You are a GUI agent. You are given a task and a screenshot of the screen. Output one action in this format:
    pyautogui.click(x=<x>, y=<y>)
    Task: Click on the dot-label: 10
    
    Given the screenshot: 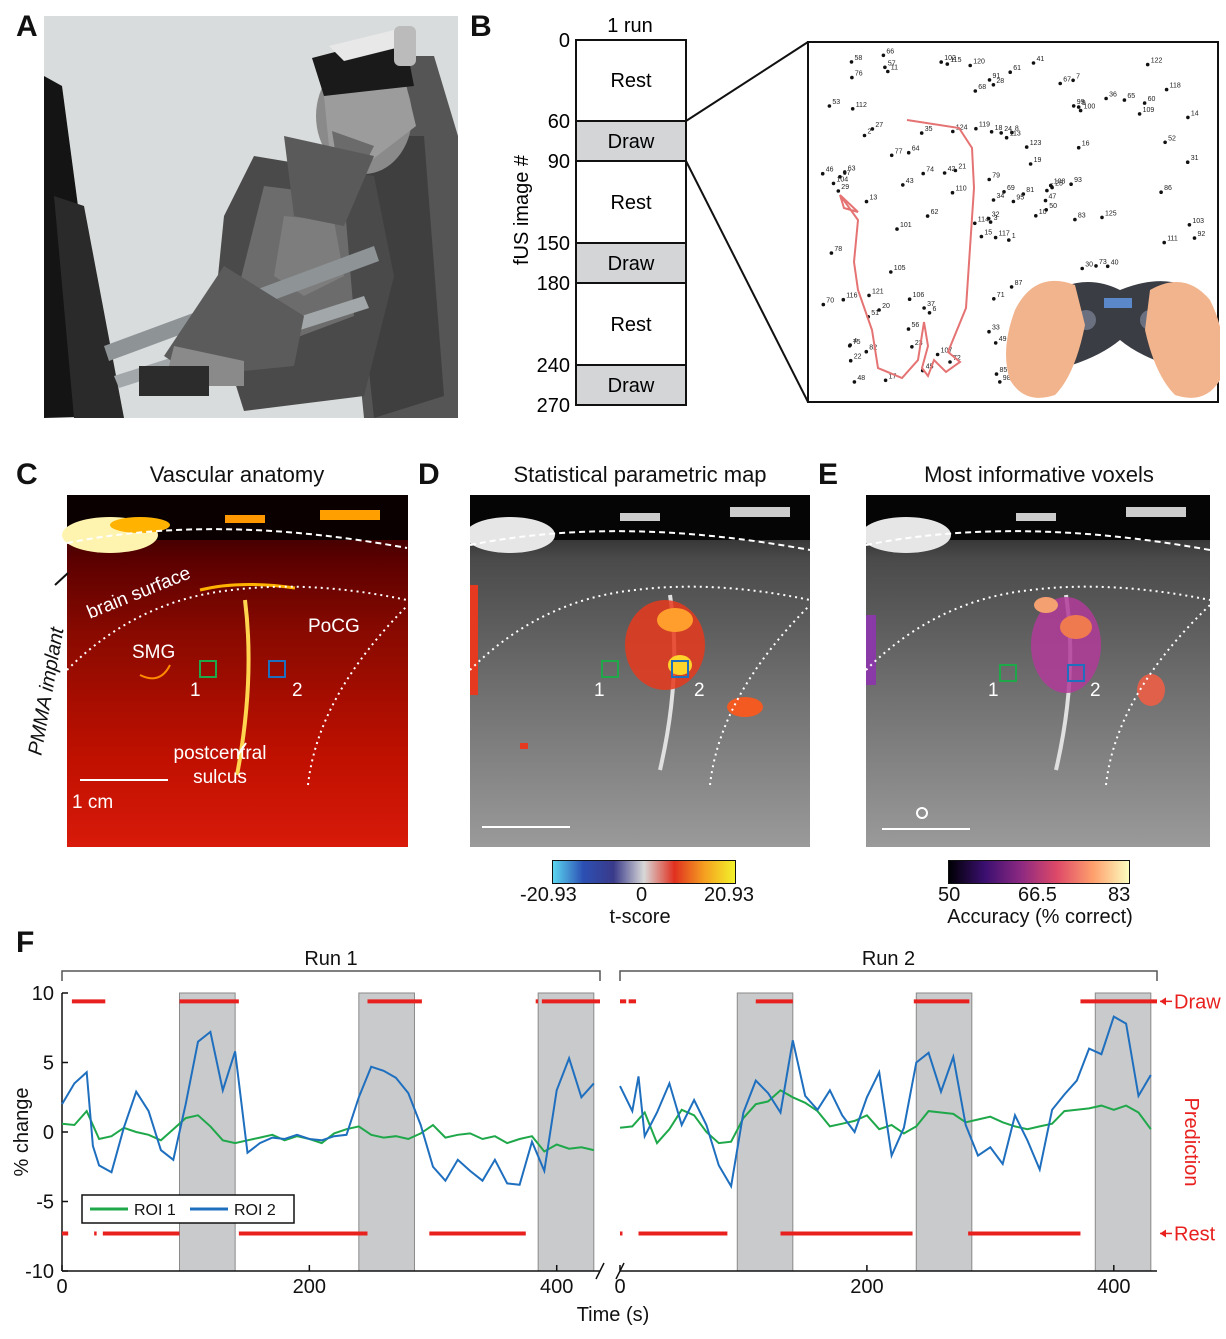 What is the action you would take?
    pyautogui.click(x=1043, y=212)
    